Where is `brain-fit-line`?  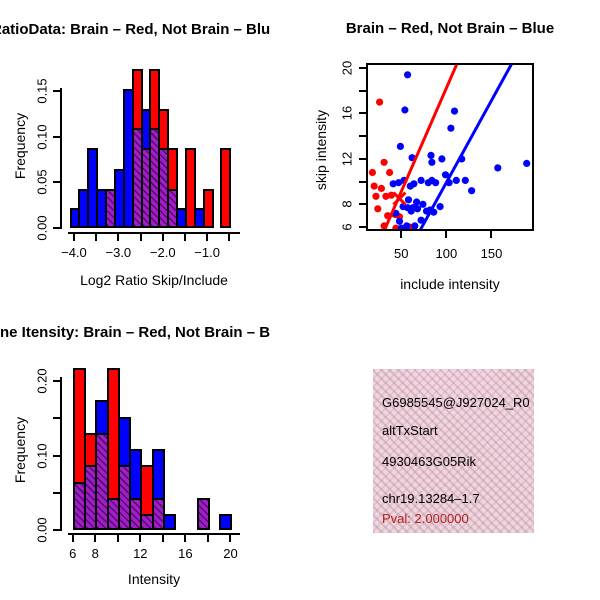
brain-fit-line is located at coordinates (421, 147).